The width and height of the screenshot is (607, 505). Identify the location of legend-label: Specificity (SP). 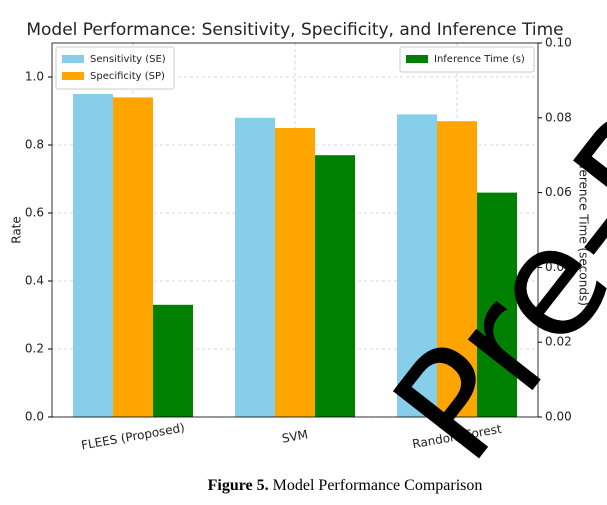
(127, 76).